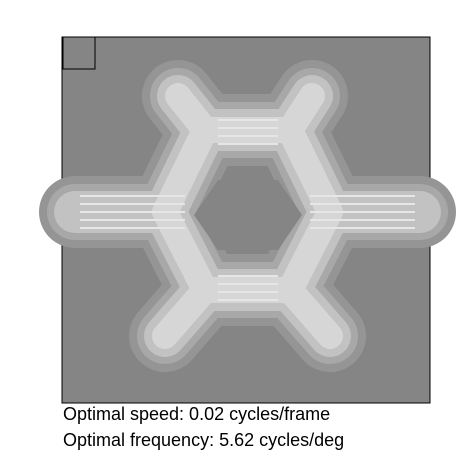  Describe the element at coordinates (196, 414) in the screenshot. I see `caption-speed: Optimal speed: 0.02 cycles/frame` at that location.